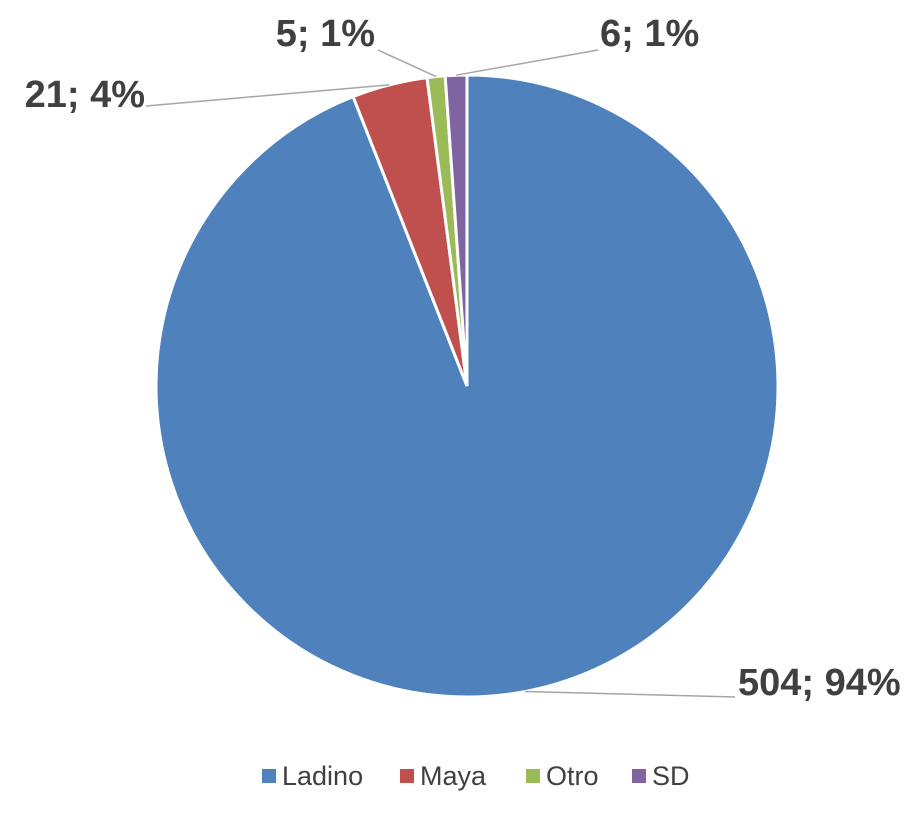 The height and width of the screenshot is (821, 924). I want to click on data-label: 6; 1%, so click(649, 34).